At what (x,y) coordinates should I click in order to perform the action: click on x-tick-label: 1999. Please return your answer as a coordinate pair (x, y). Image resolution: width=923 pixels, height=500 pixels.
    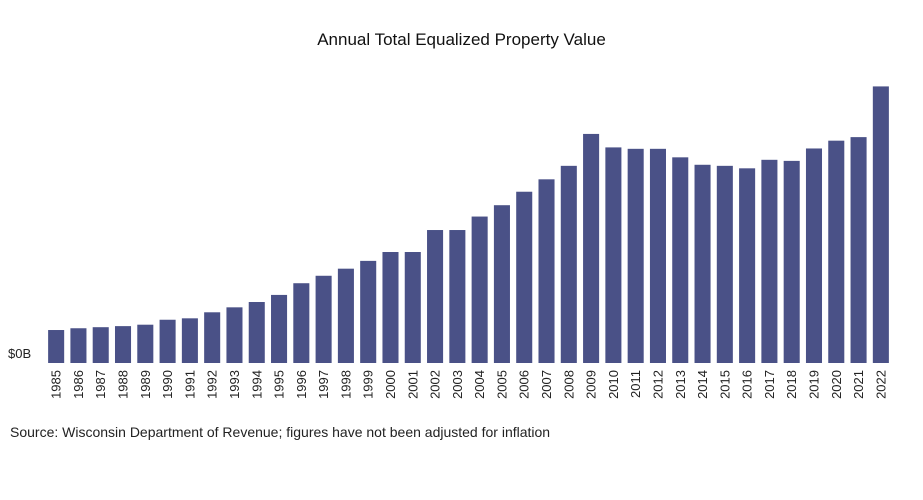
    Looking at the image, I should click on (368, 384).